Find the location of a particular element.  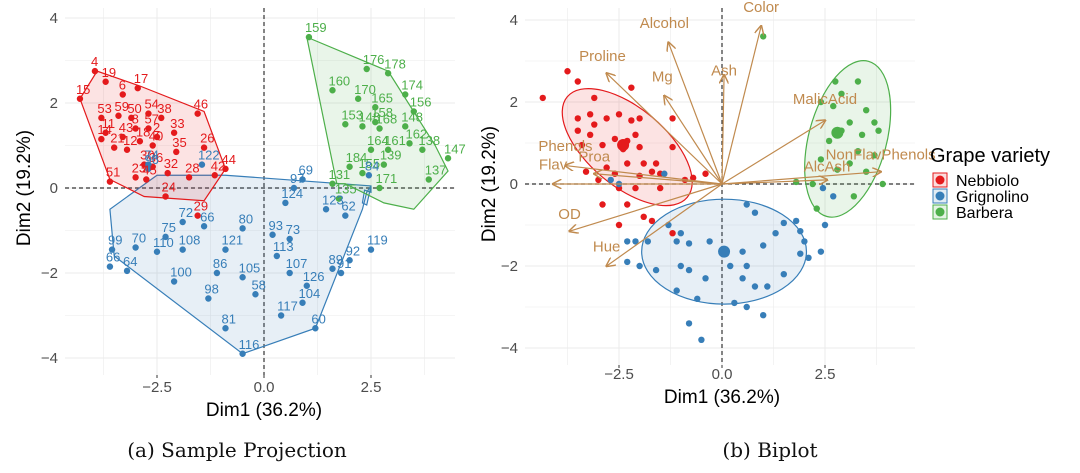

point-label: 170 is located at coordinates (365, 89).